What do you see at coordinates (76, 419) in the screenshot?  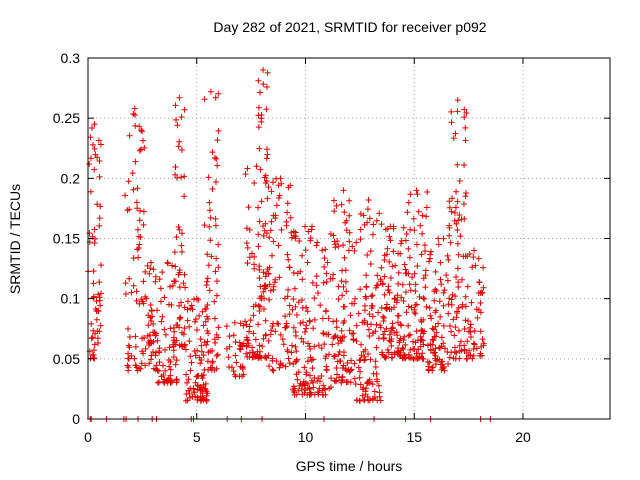 I see `y-tick-label: 0` at bounding box center [76, 419].